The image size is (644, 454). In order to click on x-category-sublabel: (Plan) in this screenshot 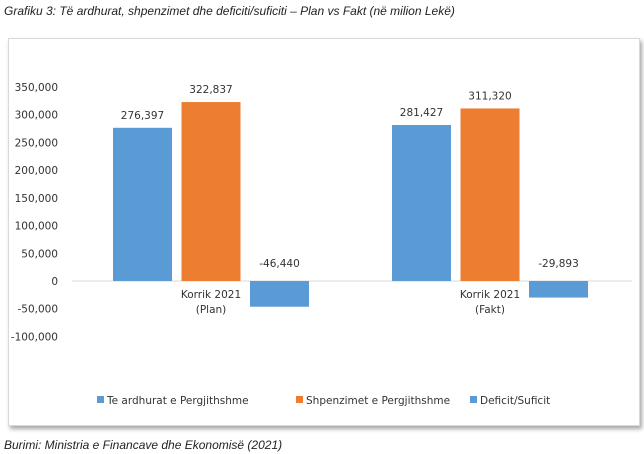, I will do `click(211, 310)`.